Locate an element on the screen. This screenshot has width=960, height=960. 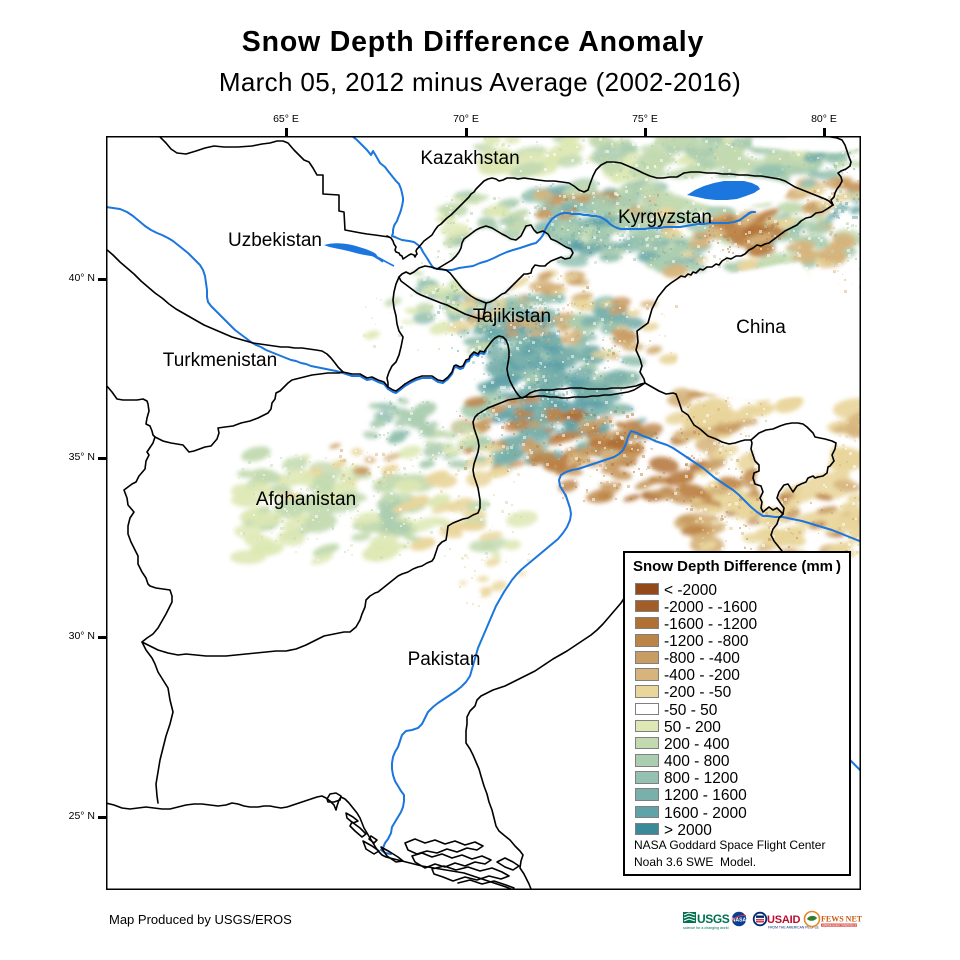
svg-text: USGS is located at coordinates (713, 919).